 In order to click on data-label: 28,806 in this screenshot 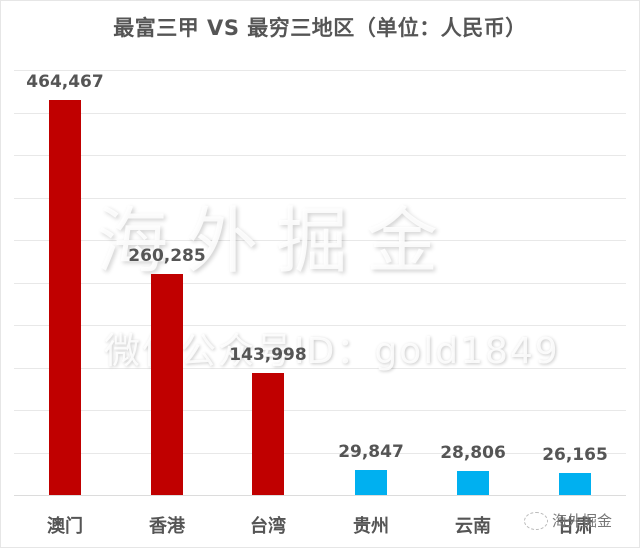, I will do `click(473, 452)`.